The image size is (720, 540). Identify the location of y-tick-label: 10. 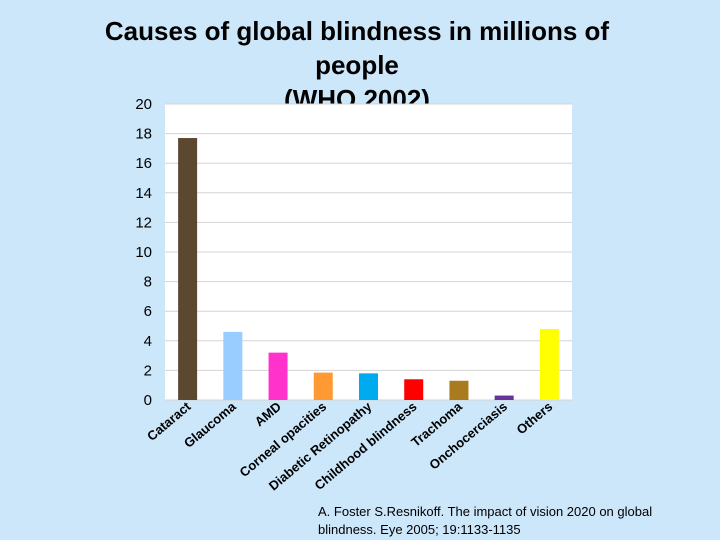
(143, 252).